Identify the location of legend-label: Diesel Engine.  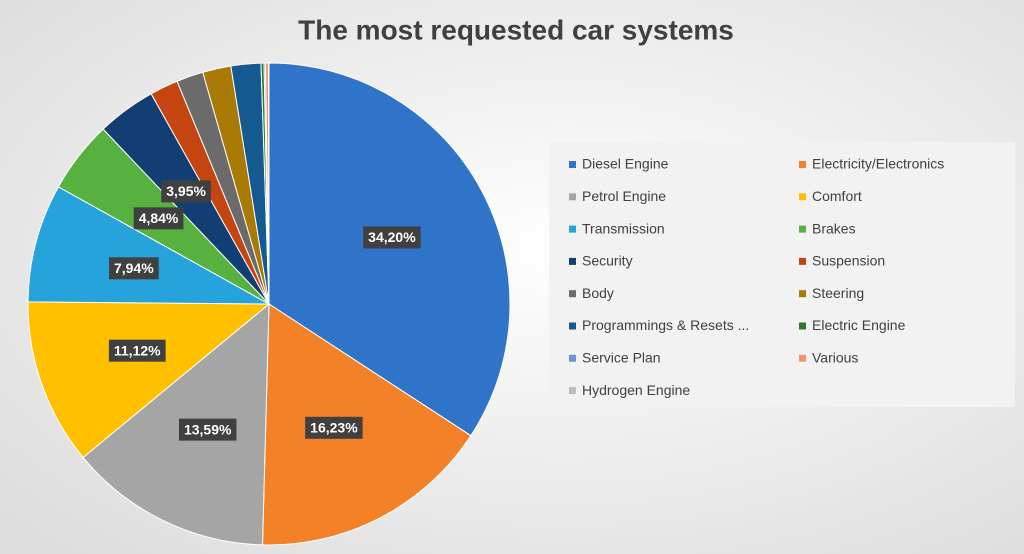
(625, 164).